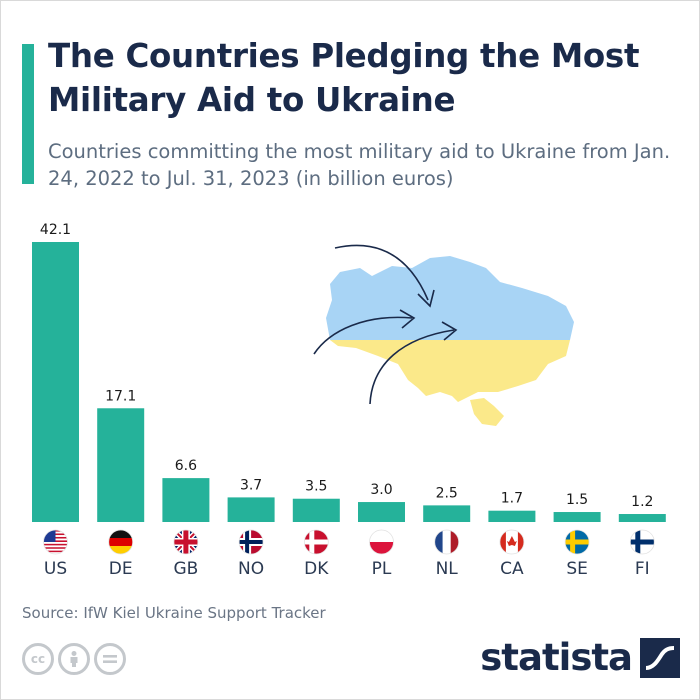 The height and width of the screenshot is (700, 700). What do you see at coordinates (185, 569) in the screenshot?
I see `category-label-gb: GB` at bounding box center [185, 569].